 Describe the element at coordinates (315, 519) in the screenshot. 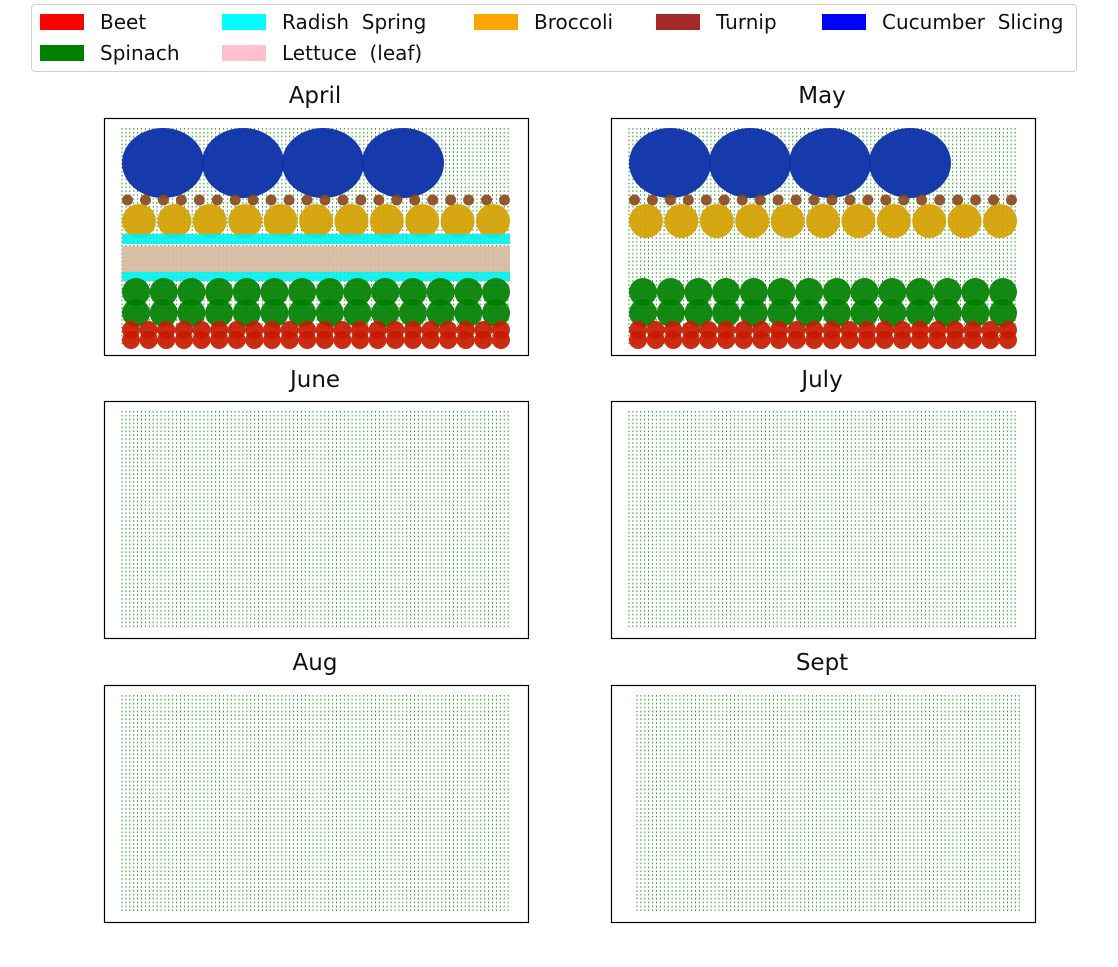

I see `dot-grid-june` at that location.